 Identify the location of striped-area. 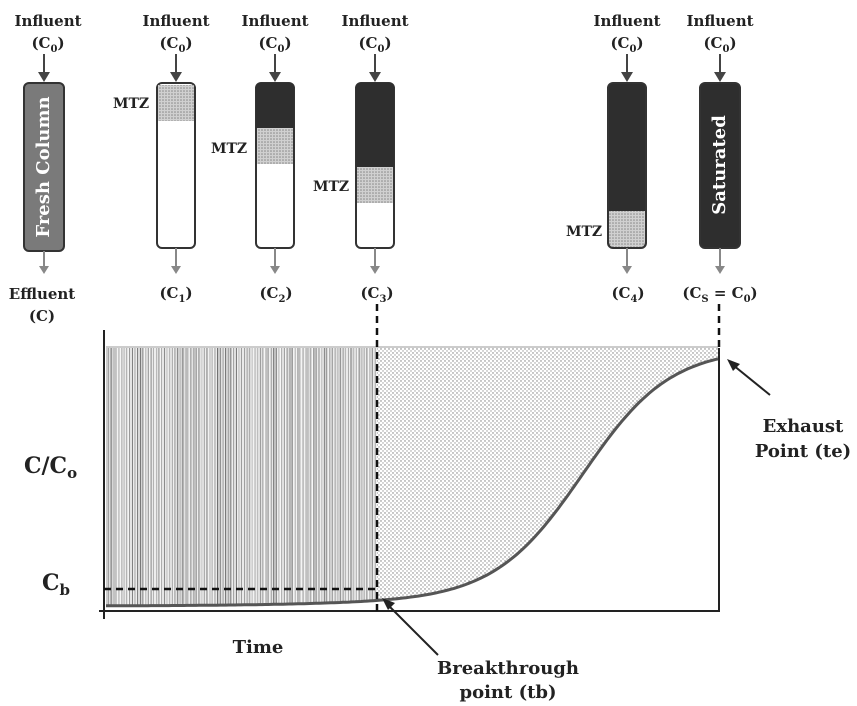
(241, 477).